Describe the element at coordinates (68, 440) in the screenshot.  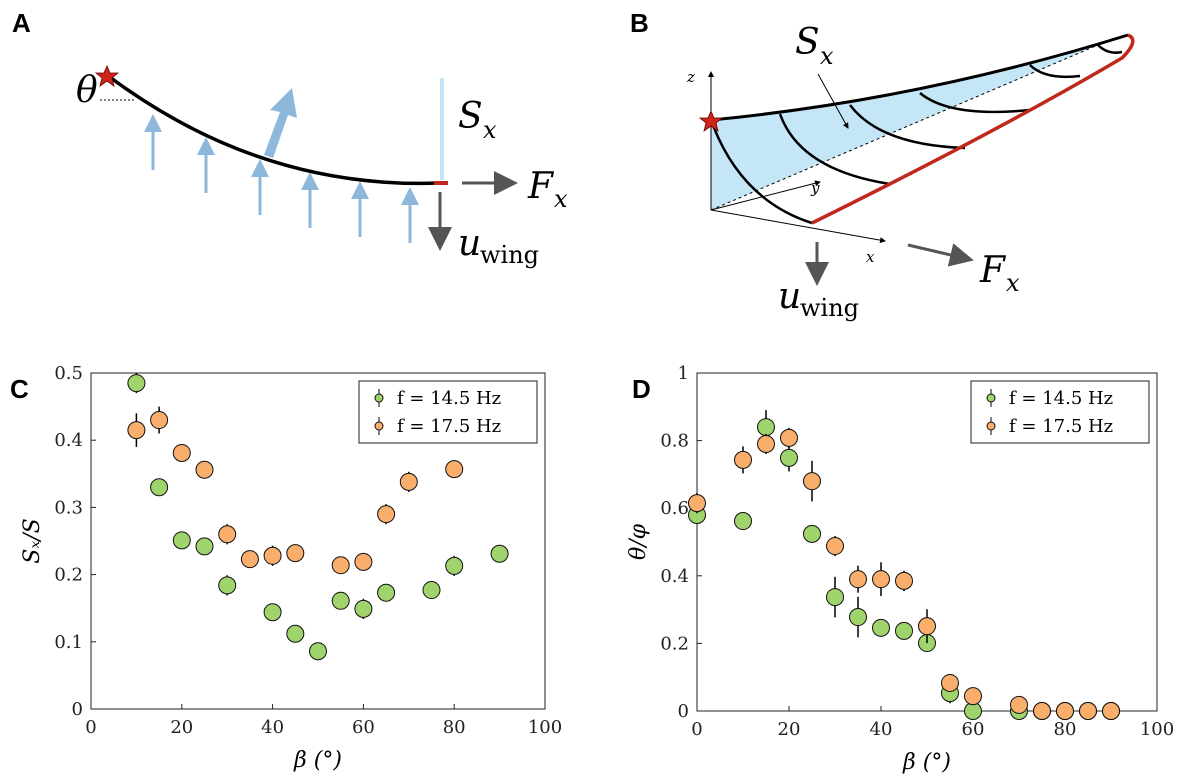
I see `y-tick-label: 0.4` at that location.